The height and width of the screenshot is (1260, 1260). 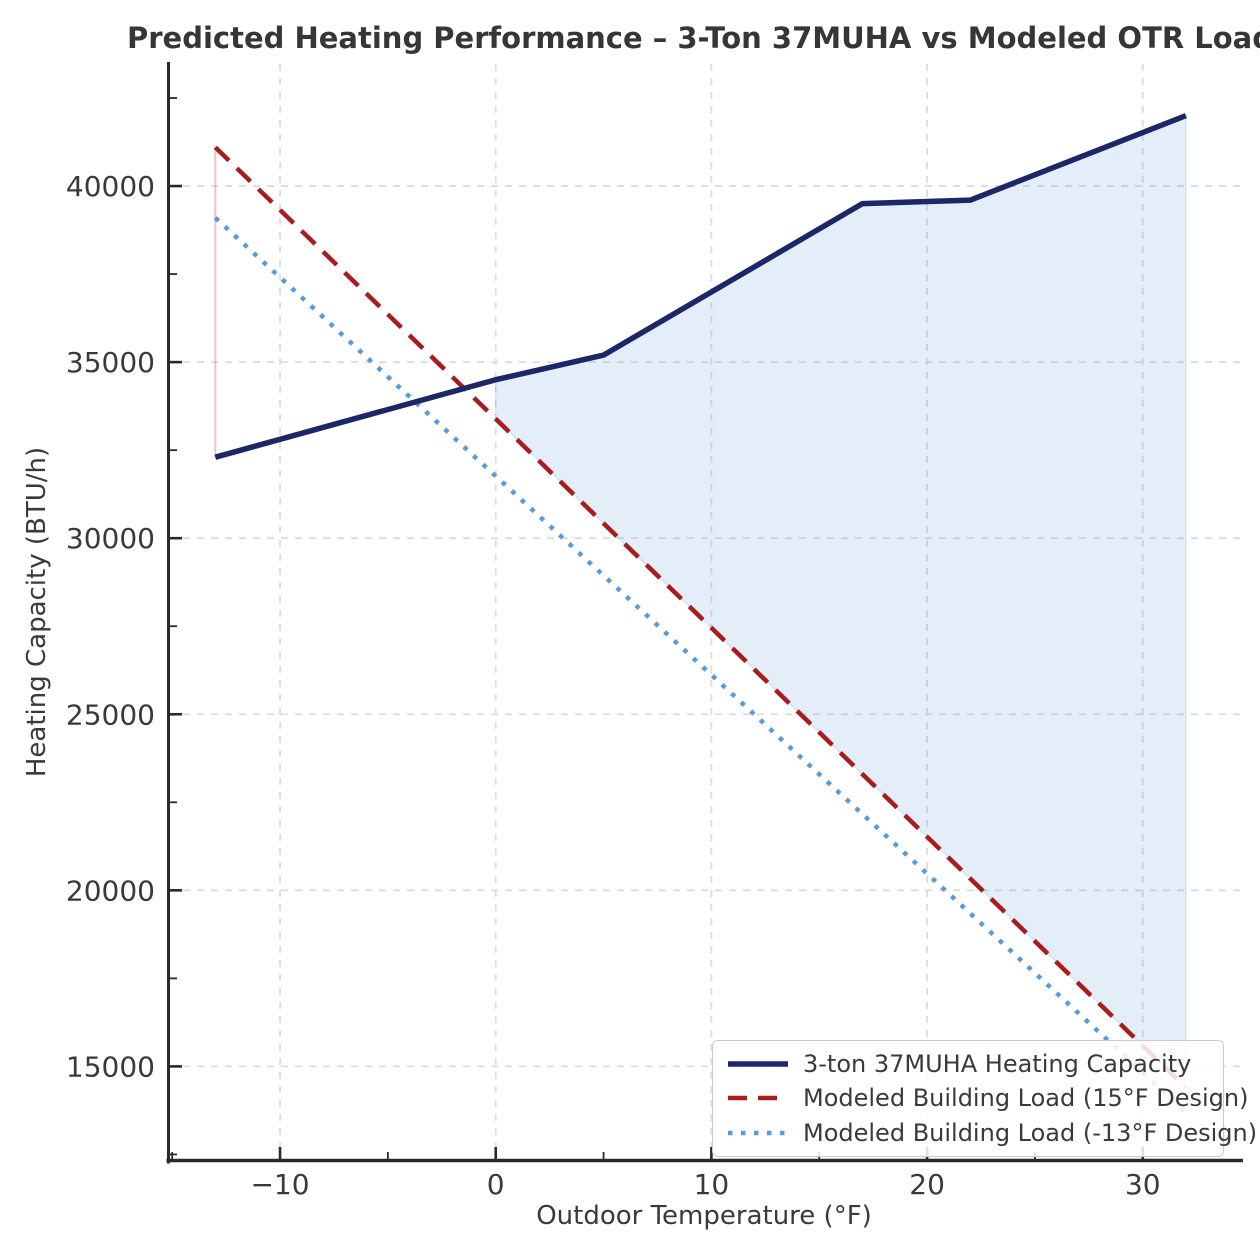 What do you see at coordinates (110, 186) in the screenshot?
I see `y-tick-label: 40000` at bounding box center [110, 186].